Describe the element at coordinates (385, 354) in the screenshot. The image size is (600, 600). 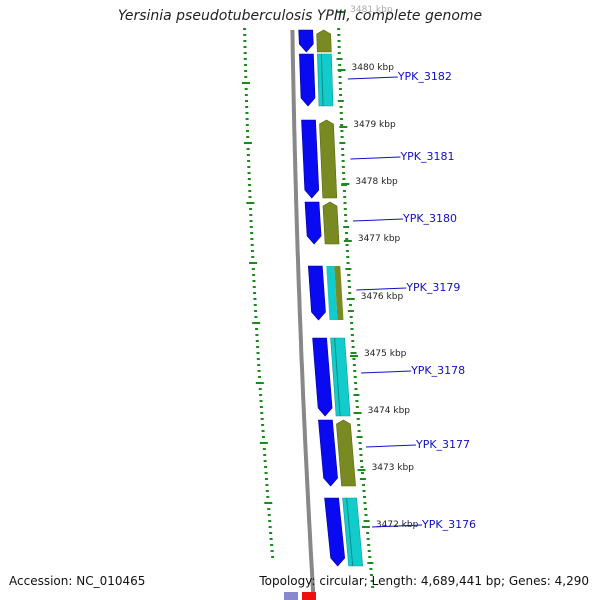
I see `scale-tick-label: 3475 kbp` at that location.